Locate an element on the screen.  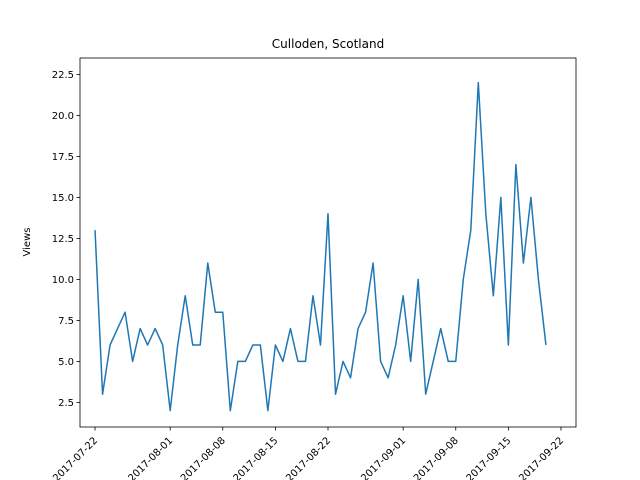
y-axis: 2.5 5.0 7.5 10.0 12.5 15.0 17.5 20.0 22.5 is located at coordinates (66, 239).